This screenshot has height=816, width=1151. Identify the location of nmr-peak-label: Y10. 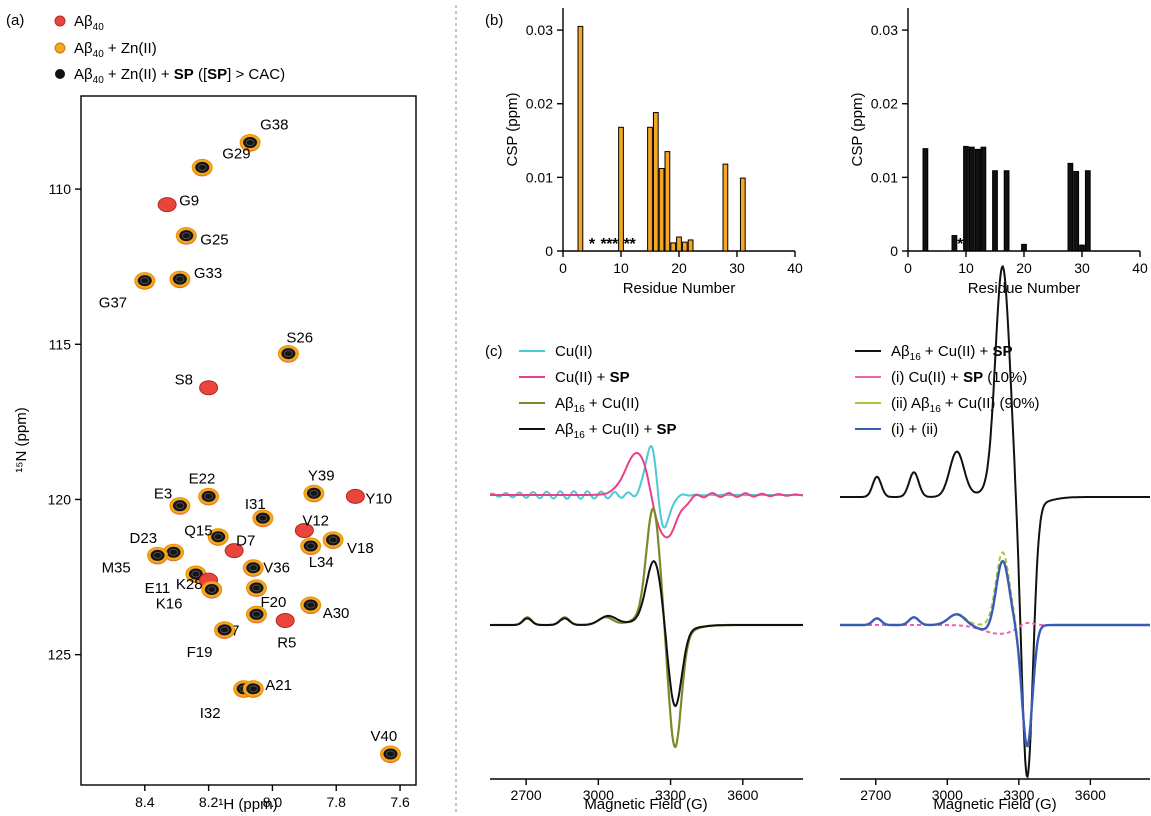
(378, 498).